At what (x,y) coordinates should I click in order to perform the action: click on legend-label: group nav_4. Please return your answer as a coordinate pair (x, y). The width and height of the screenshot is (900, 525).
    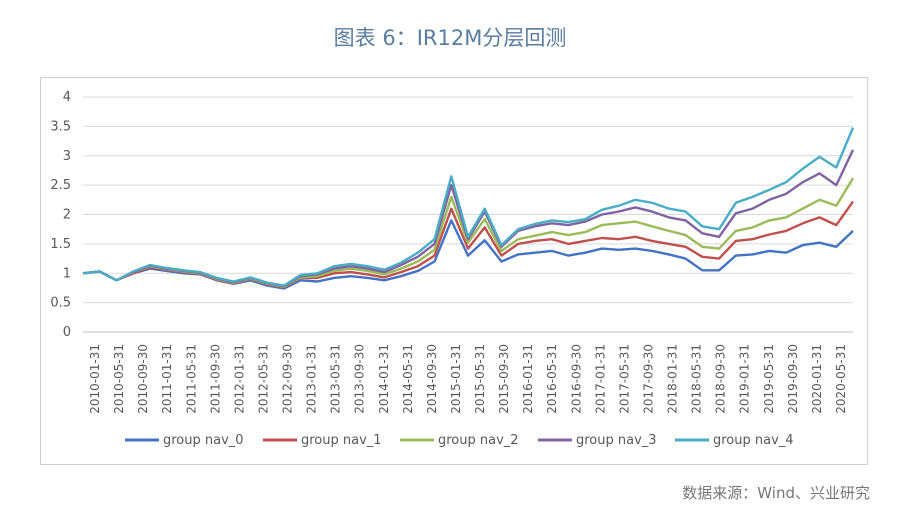
    Looking at the image, I should click on (753, 440).